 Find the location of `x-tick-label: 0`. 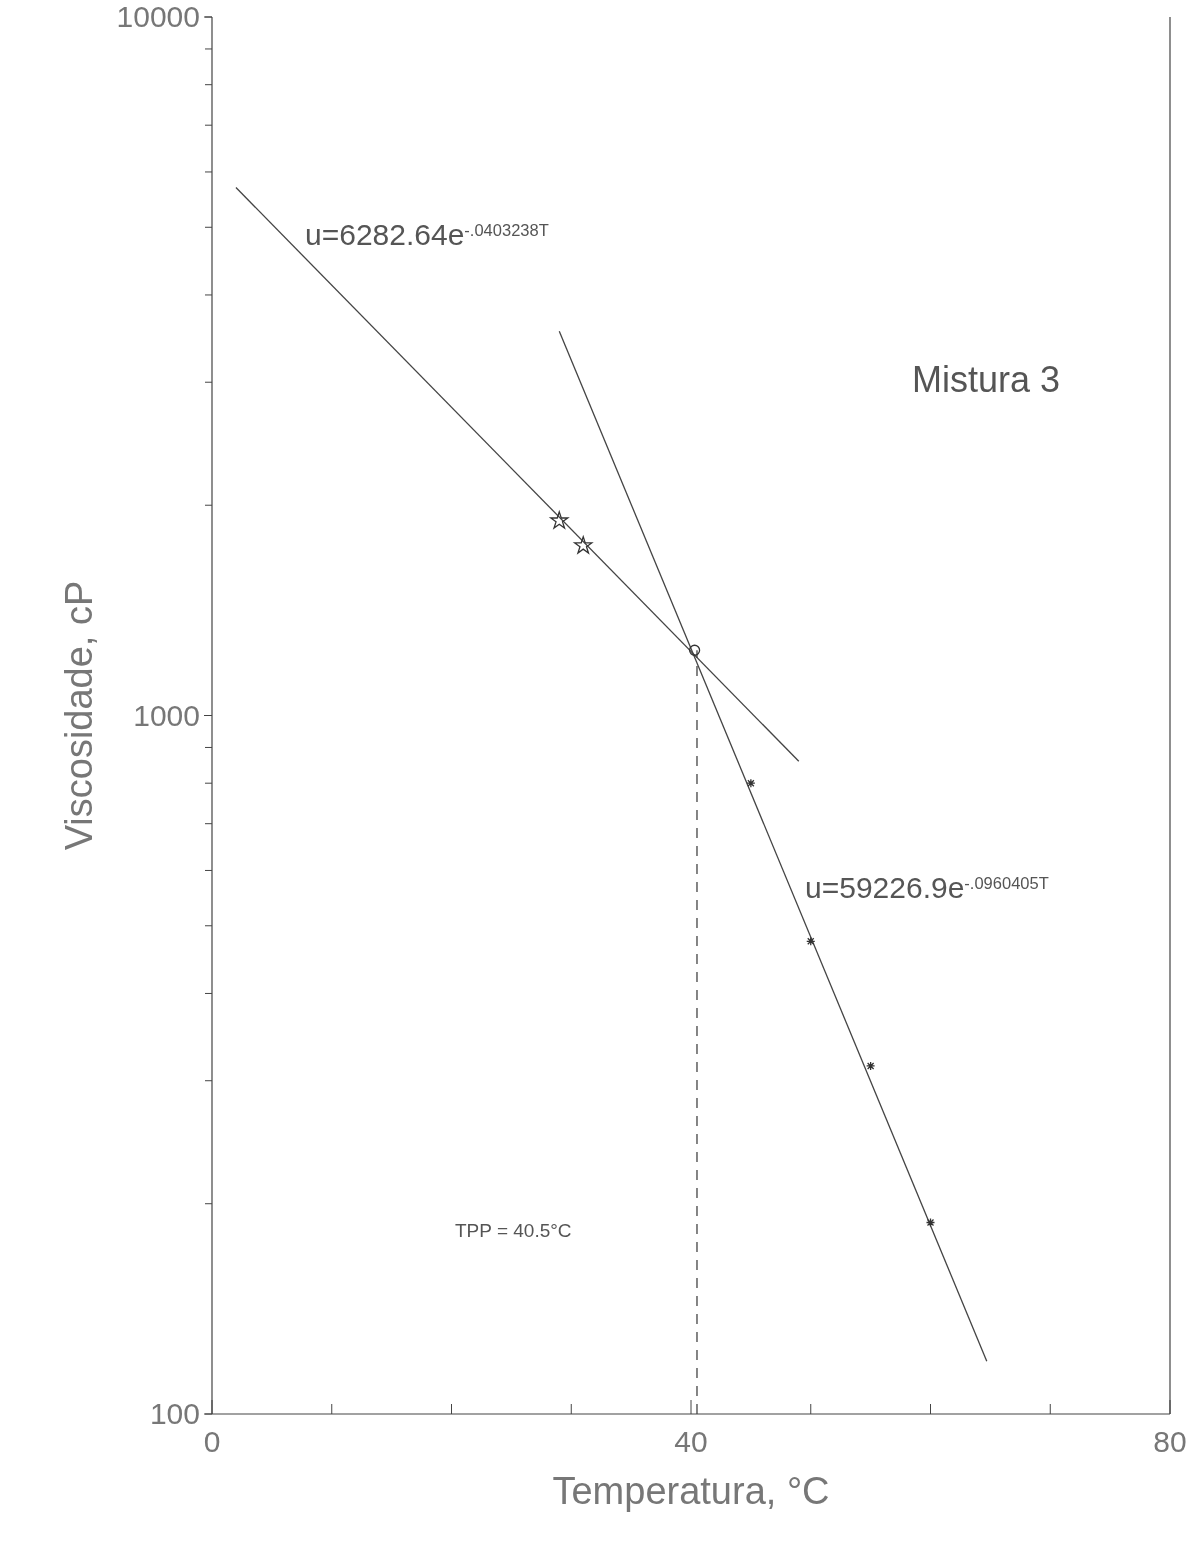

x-tick-label: 0 is located at coordinates (212, 1441).